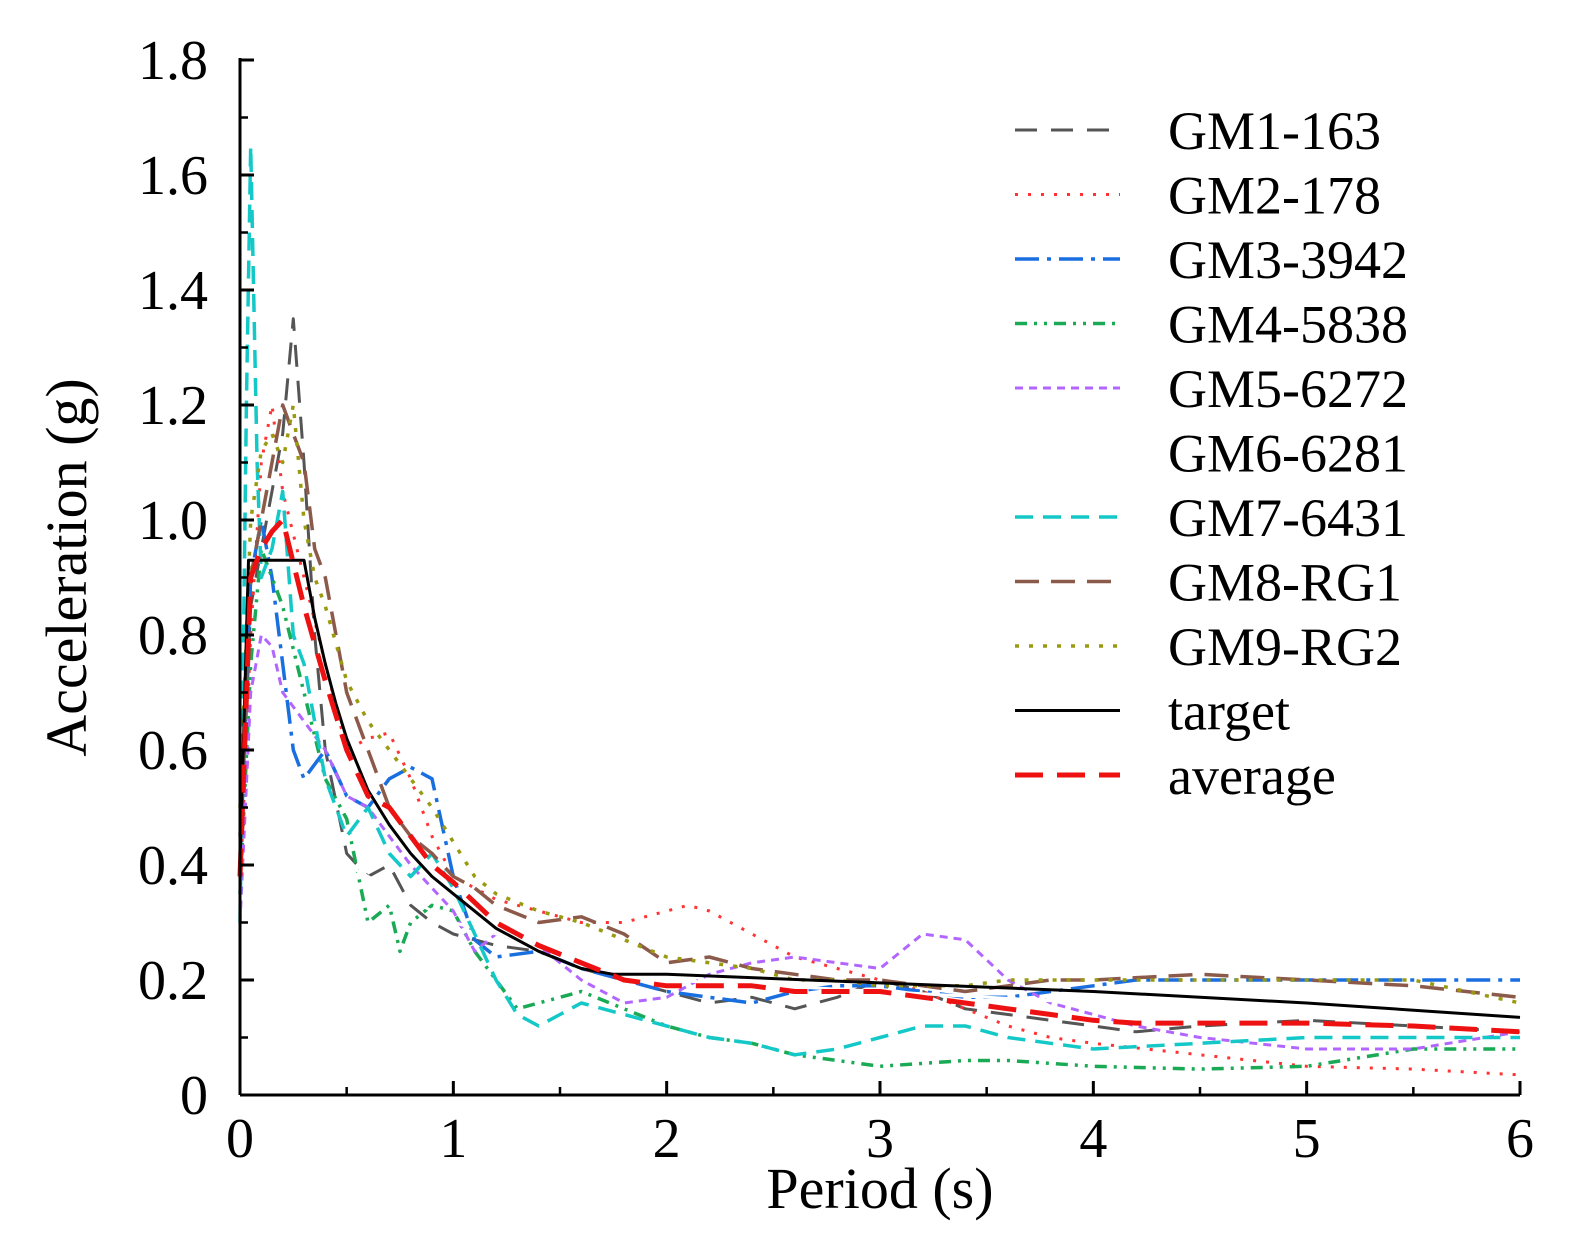 The width and height of the screenshot is (1582, 1257). Describe the element at coordinates (173, 61) in the screenshot. I see `y-tick-label: 1.8` at that location.